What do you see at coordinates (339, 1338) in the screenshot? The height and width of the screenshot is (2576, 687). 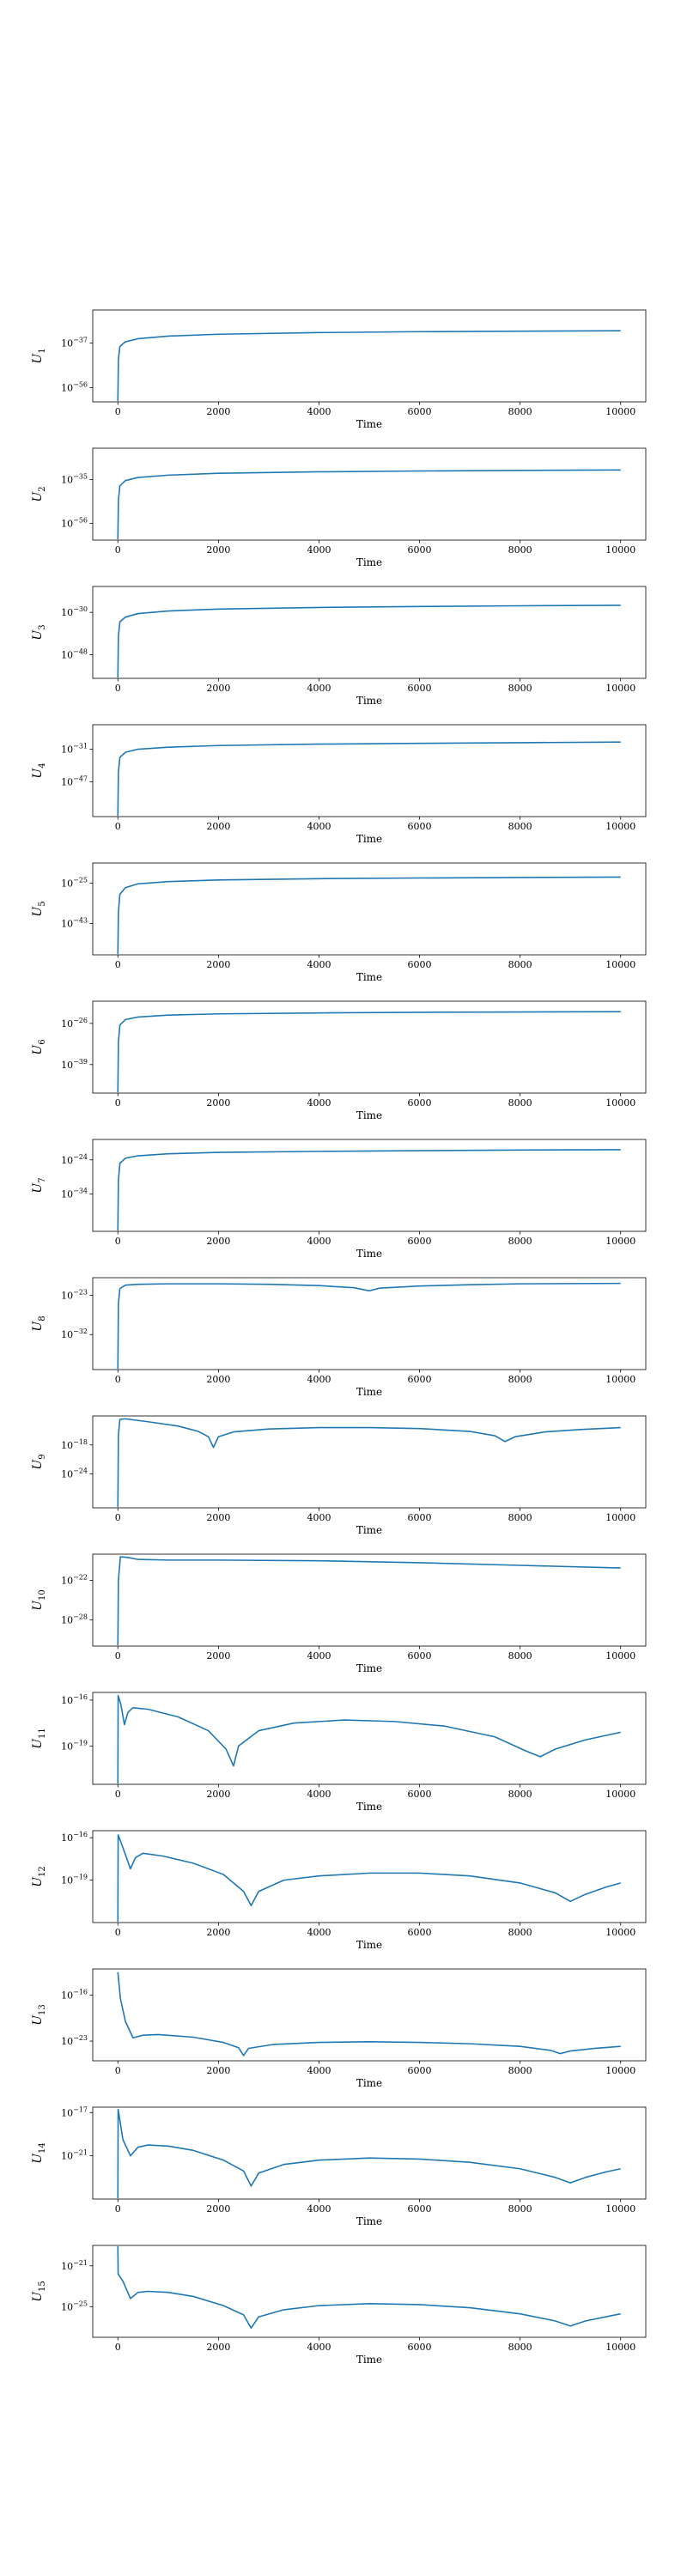 I see `subplot-8: 0 2000 4000 6000 8000 10000 10−23 10−32 Time U8` at bounding box center [339, 1338].